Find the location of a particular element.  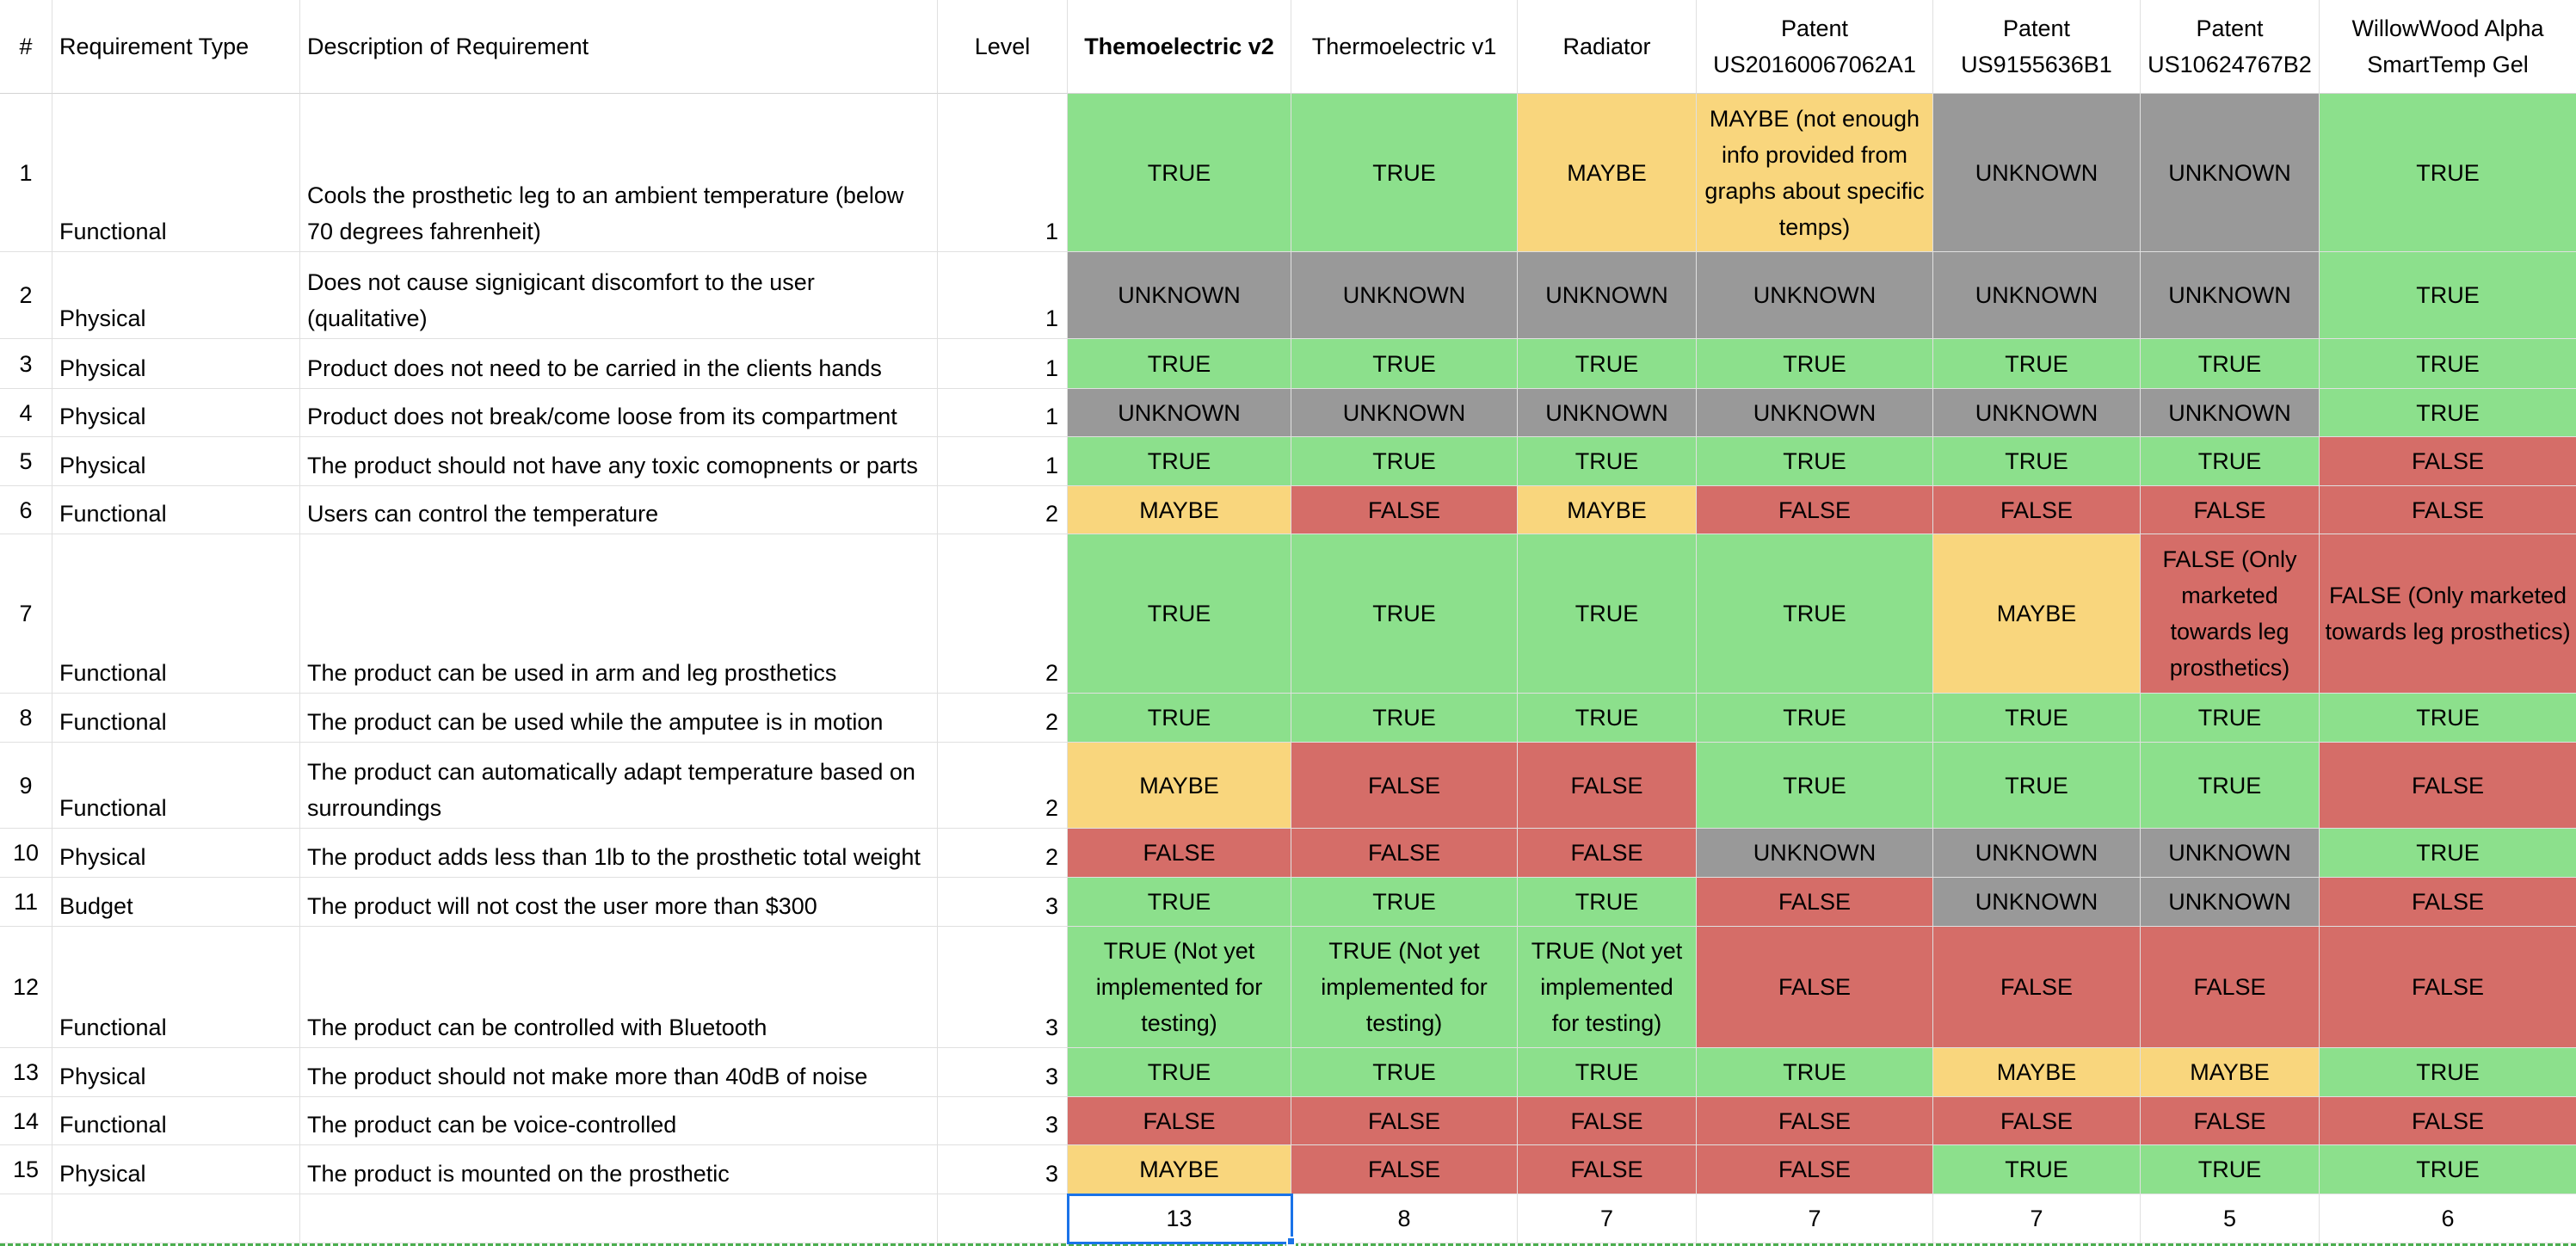

evaluation-cell-thermoelectric-v1: TRUE (Not yet implemented for testing) is located at coordinates (1404, 987).